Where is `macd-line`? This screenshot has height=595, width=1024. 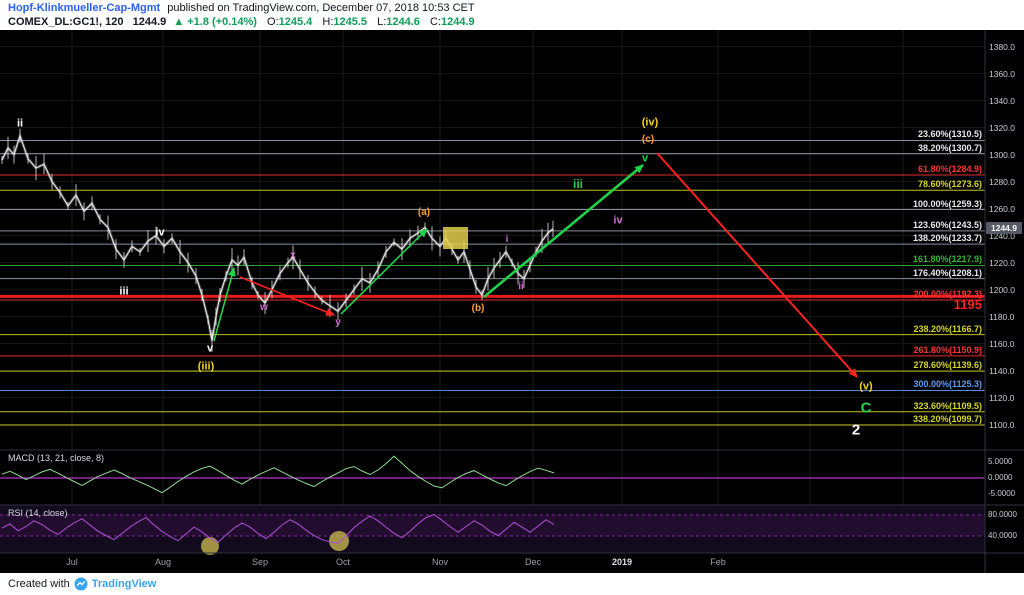
macd-line is located at coordinates (278, 474).